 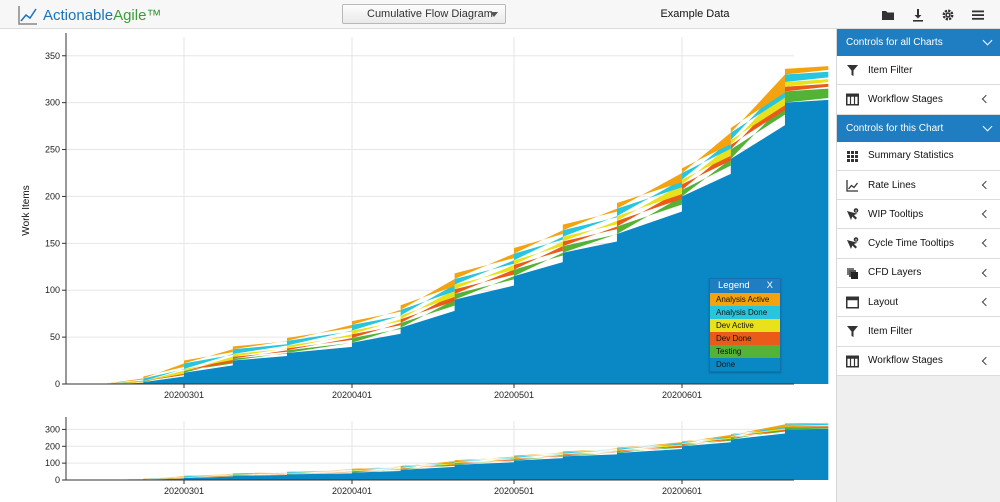 What do you see at coordinates (896, 214) in the screenshot?
I see `sidebar-item-label: WIP Tooltips` at bounding box center [896, 214].